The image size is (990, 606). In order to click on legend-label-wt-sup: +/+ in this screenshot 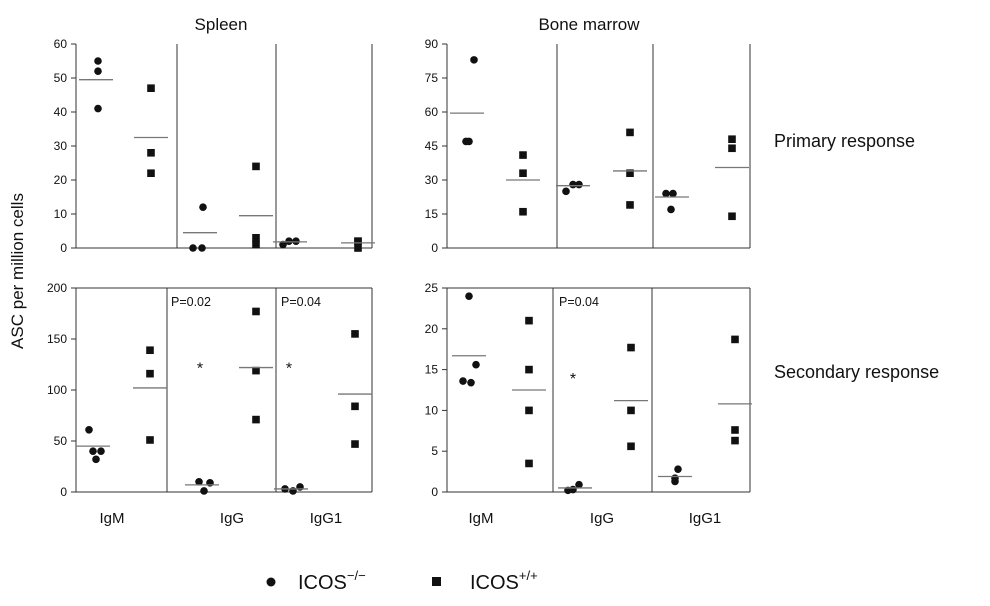, I will do `click(528, 575)`.